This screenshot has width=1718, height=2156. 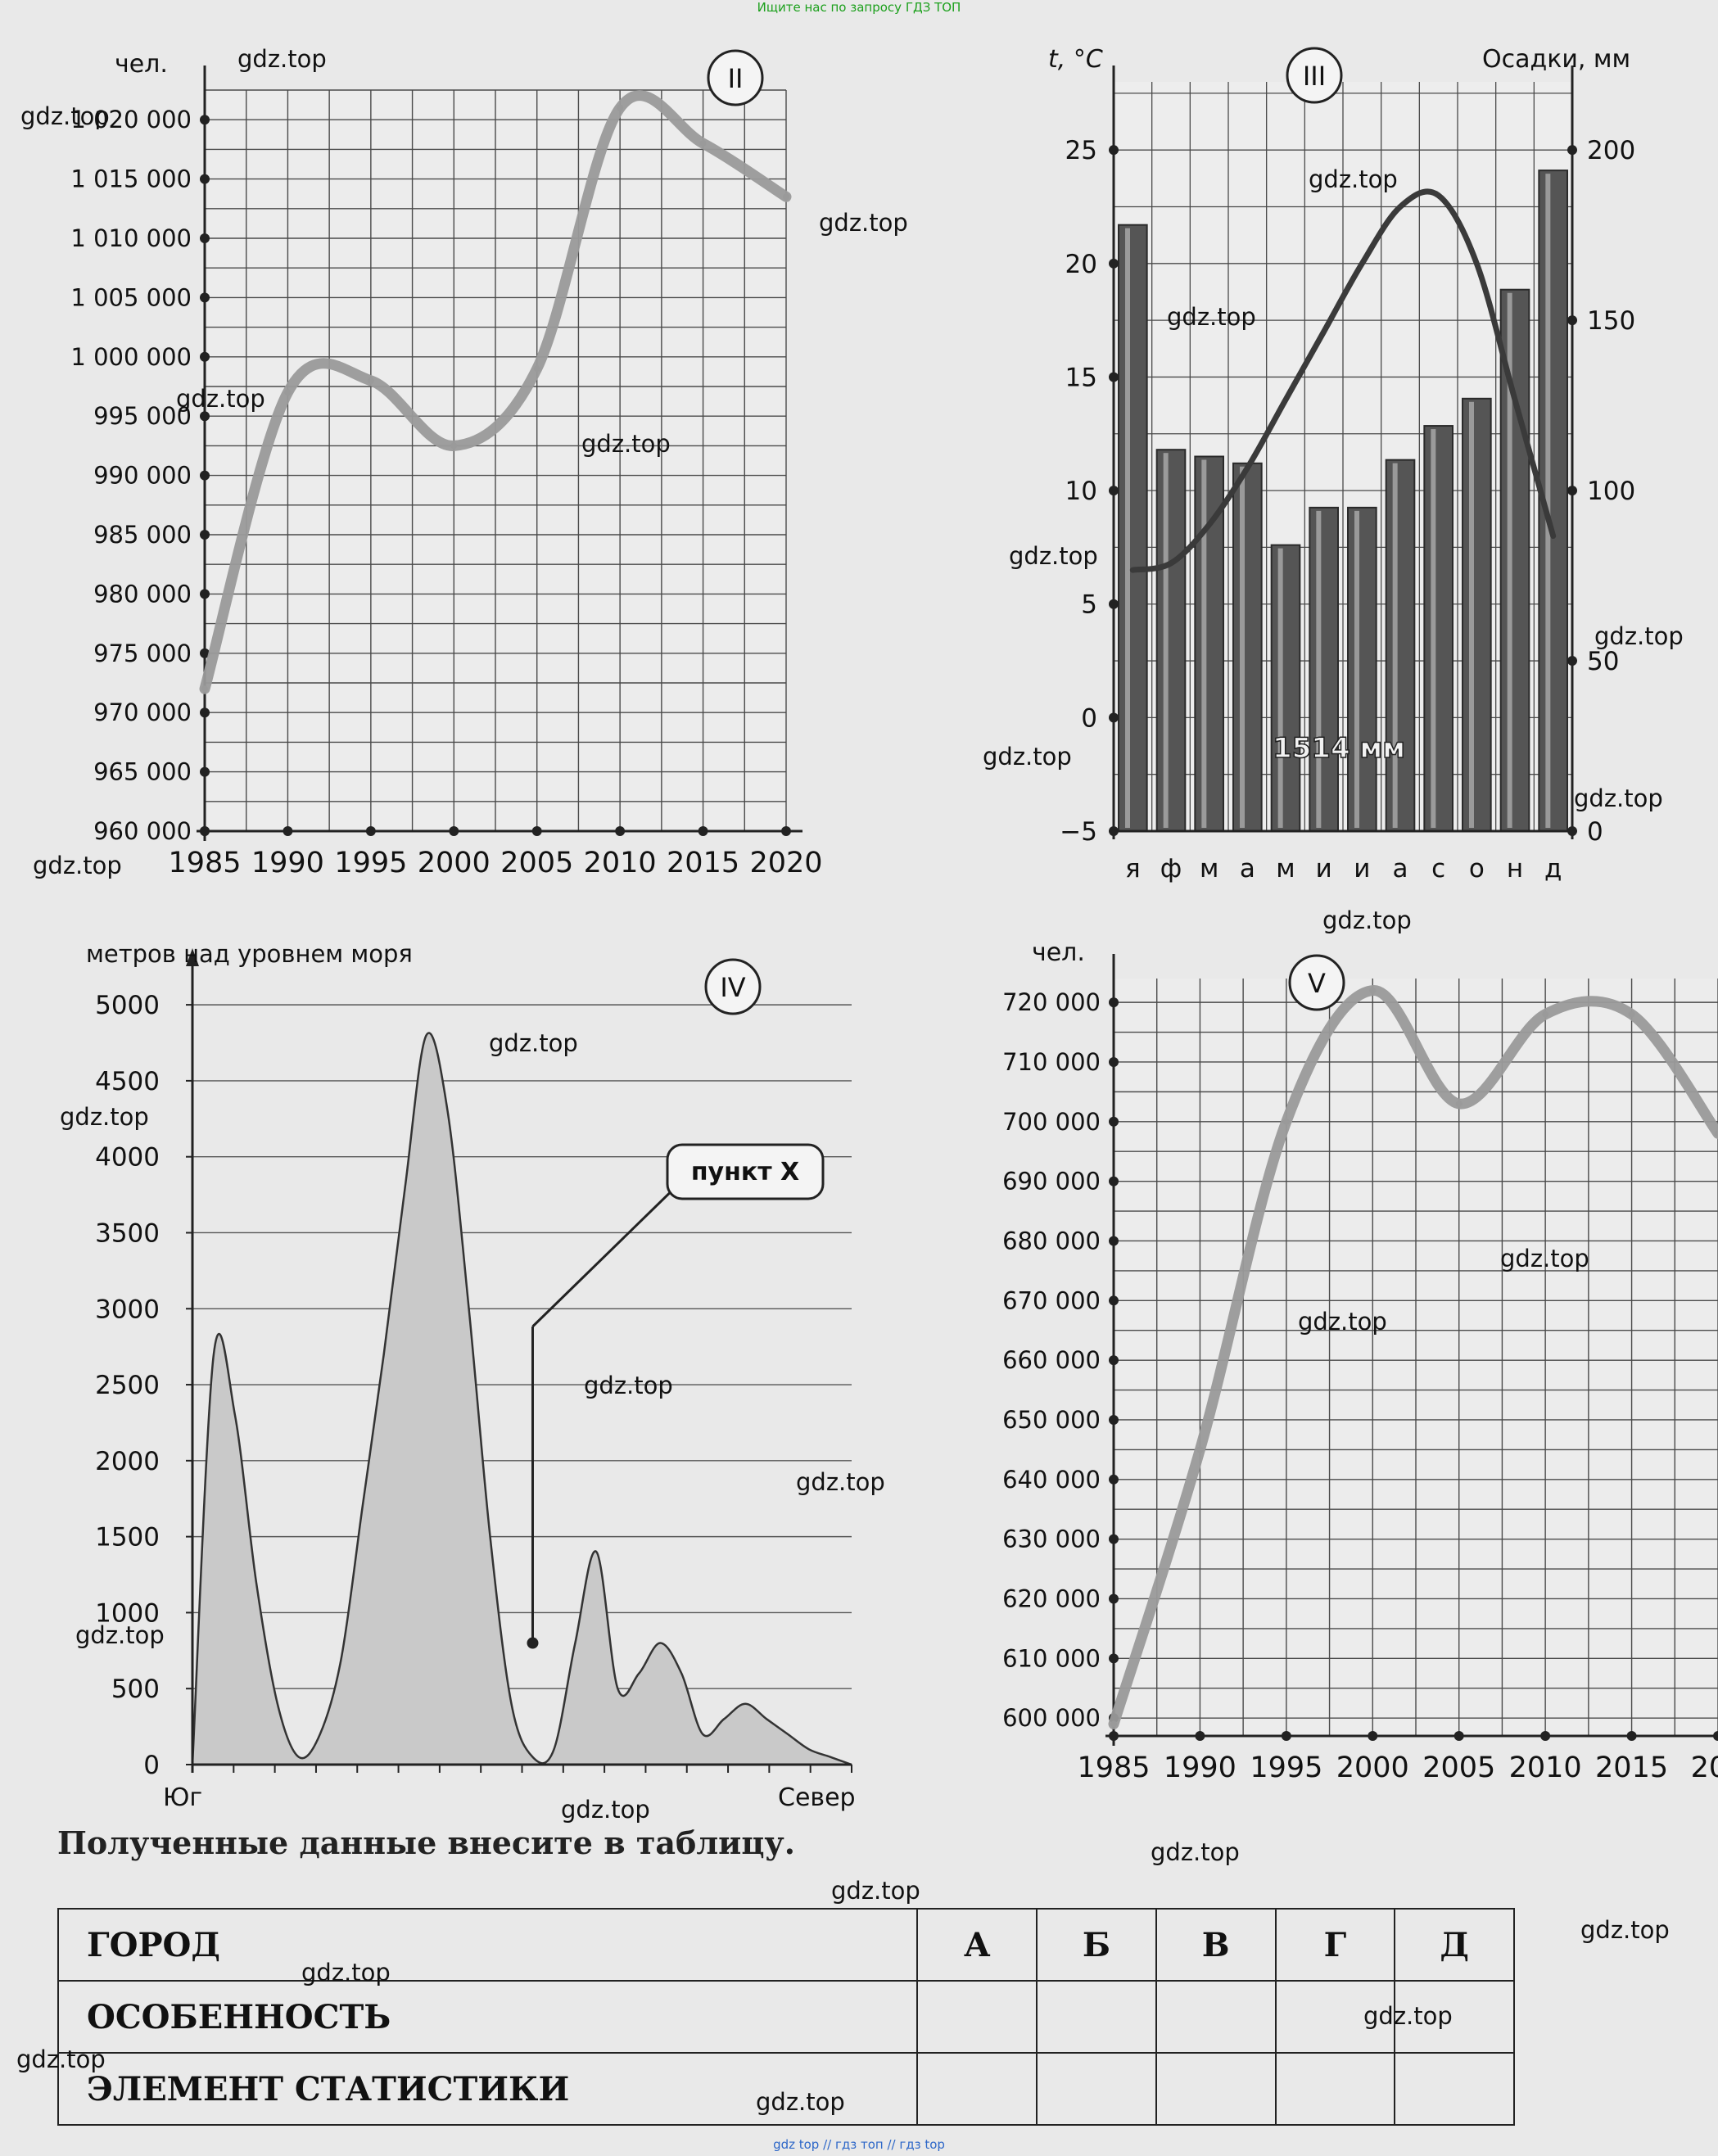 What do you see at coordinates (488, 2017) in the screenshot?
I see `row-label-feature: ОСОБЕННОСТЬ` at bounding box center [488, 2017].